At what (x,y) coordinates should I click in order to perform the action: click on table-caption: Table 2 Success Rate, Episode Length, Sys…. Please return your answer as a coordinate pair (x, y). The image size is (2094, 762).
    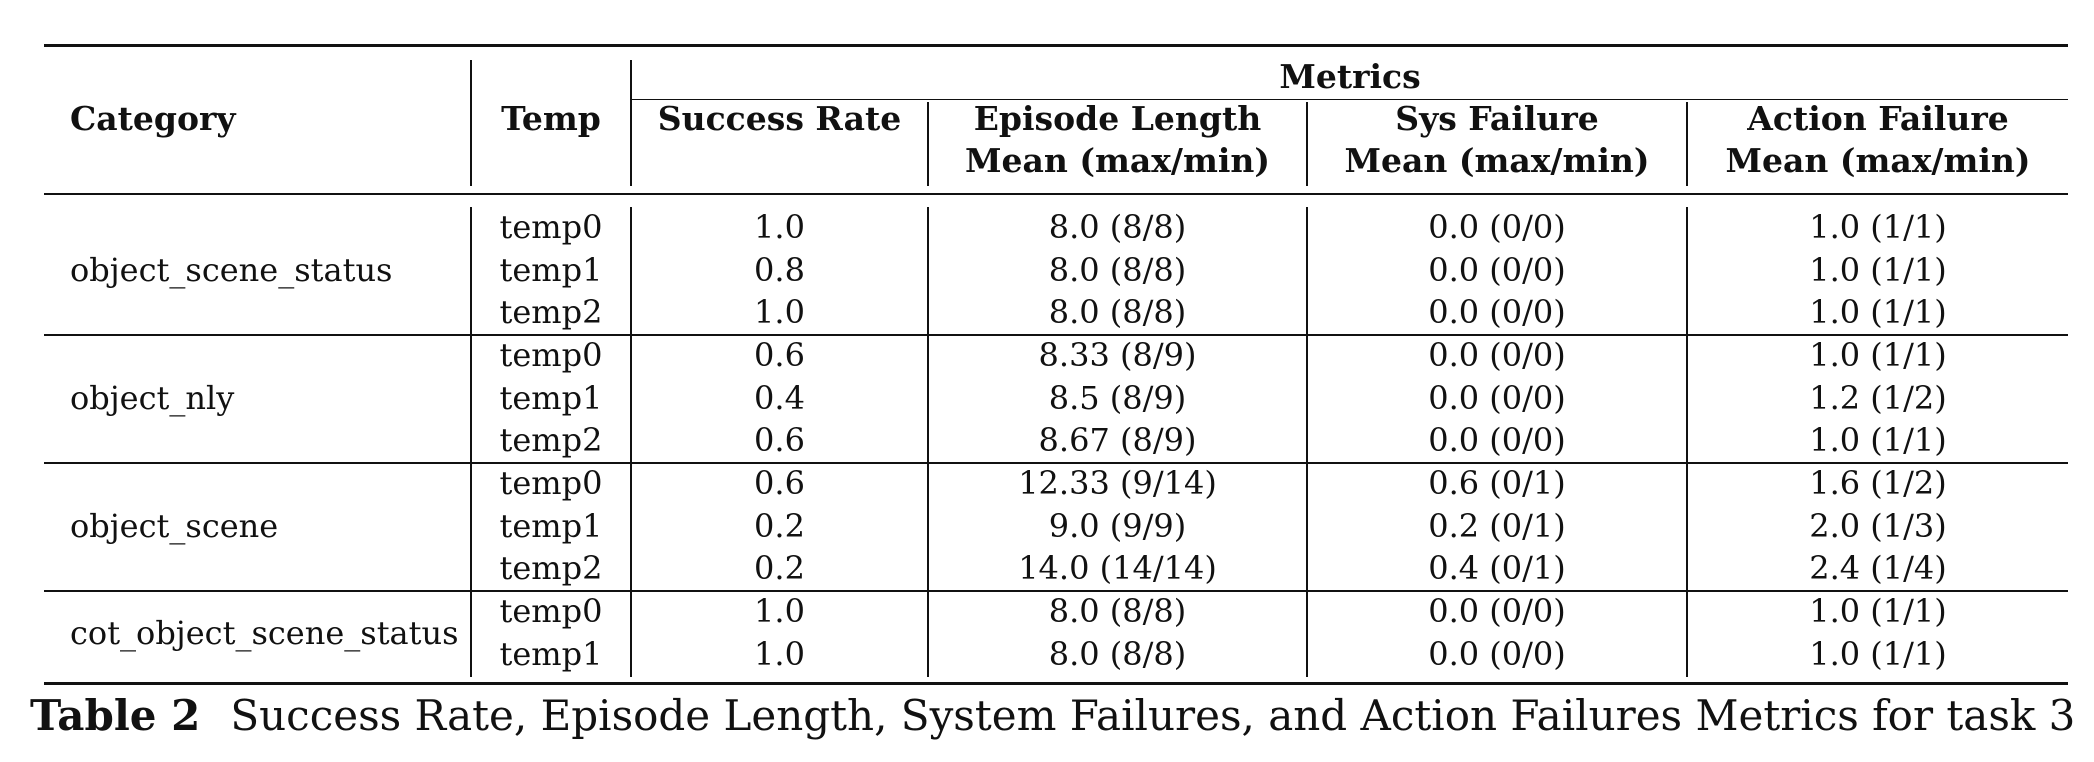
    Looking at the image, I should click on (1052, 716).